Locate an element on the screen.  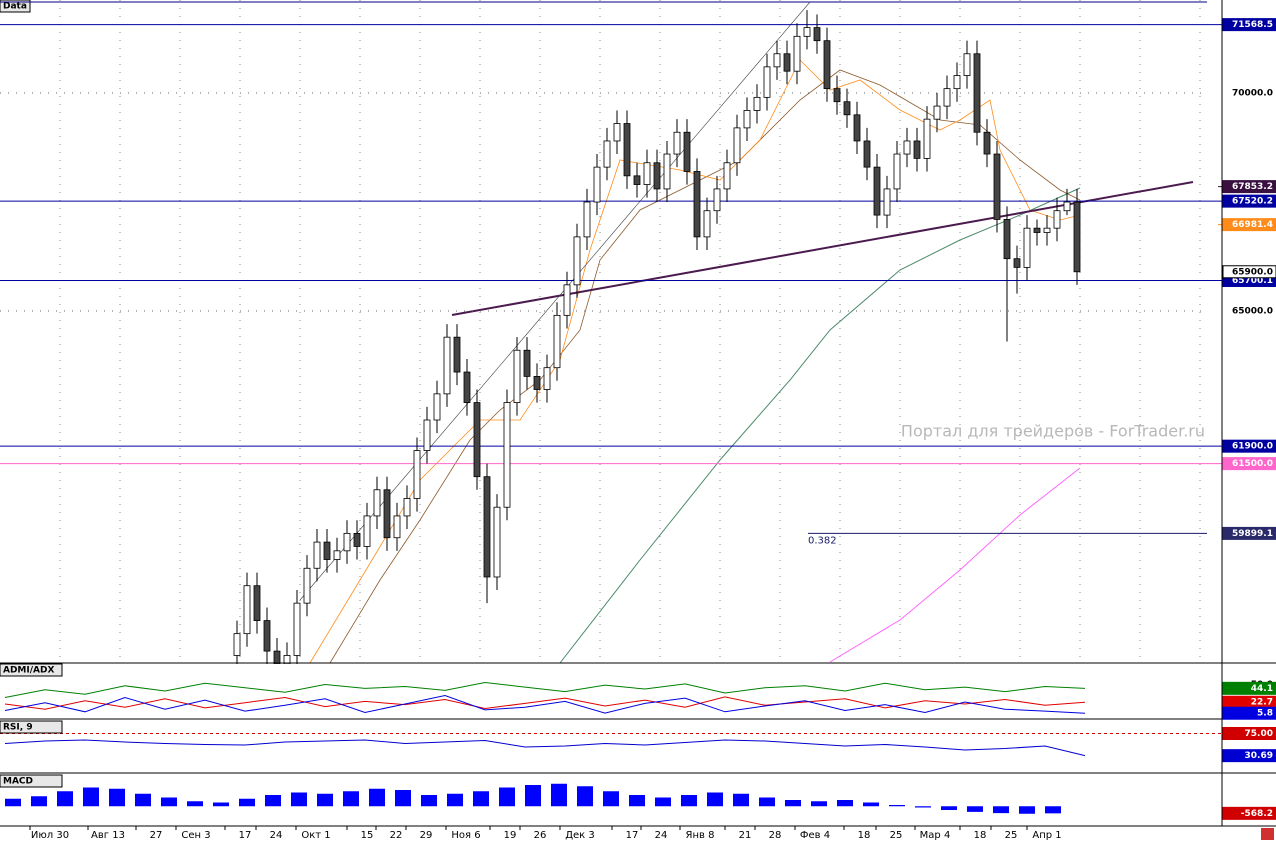
price-tag-label: 67853.2 is located at coordinates (1252, 187).